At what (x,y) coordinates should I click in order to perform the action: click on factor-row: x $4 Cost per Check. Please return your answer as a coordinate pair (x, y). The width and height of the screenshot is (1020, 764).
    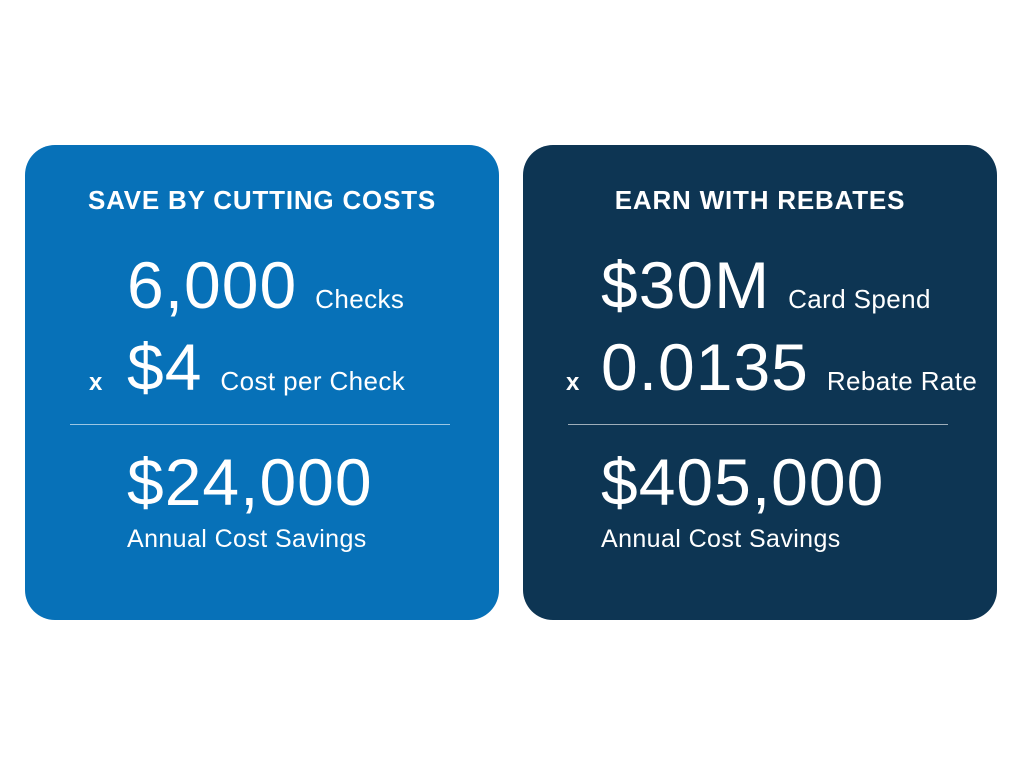
    Looking at the image, I should click on (262, 367).